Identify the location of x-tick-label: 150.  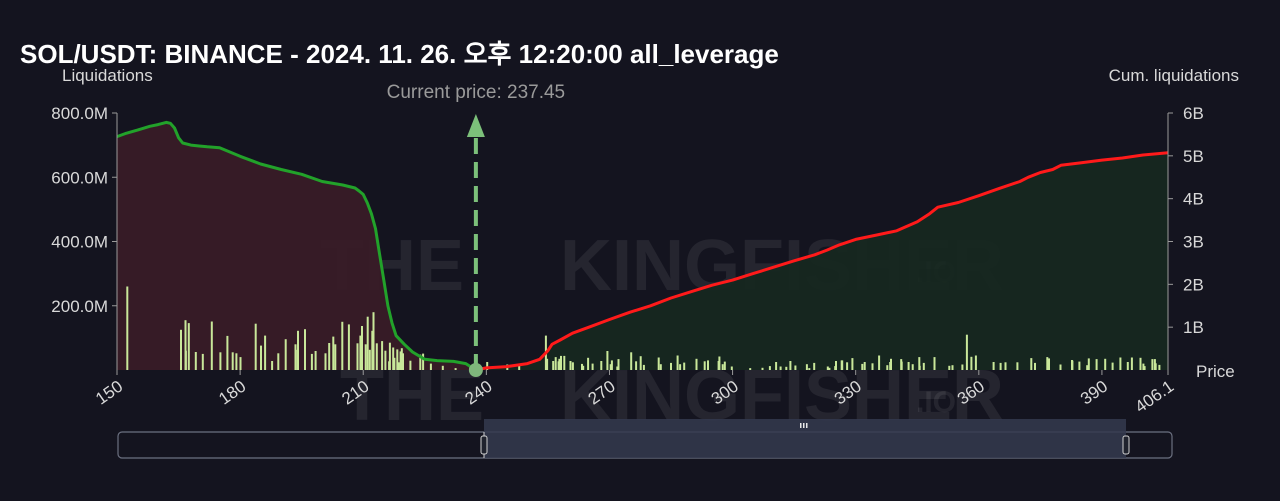
(109, 393).